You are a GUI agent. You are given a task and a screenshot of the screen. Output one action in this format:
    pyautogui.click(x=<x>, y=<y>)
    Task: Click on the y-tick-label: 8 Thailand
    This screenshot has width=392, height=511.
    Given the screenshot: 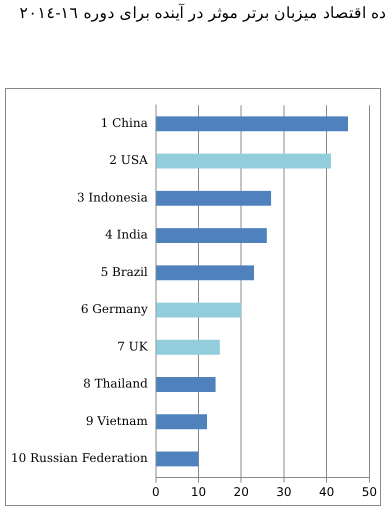 What is the action you would take?
    pyautogui.click(x=115, y=383)
    